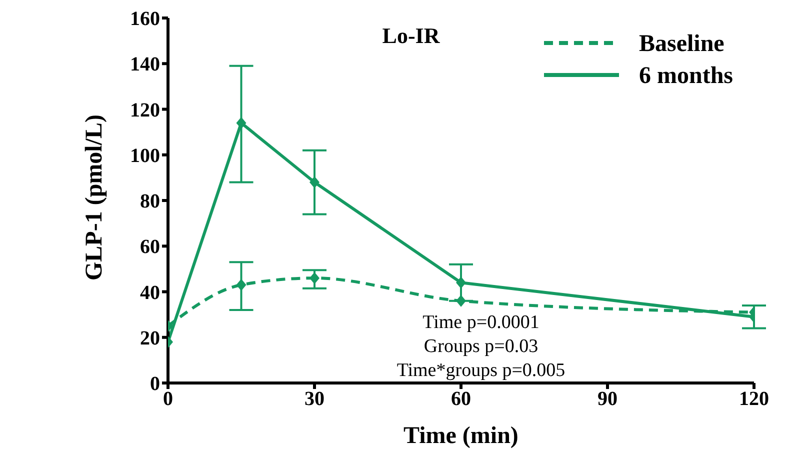 The image size is (802, 476). I want to click on y-tick-label: 120, so click(145, 110).